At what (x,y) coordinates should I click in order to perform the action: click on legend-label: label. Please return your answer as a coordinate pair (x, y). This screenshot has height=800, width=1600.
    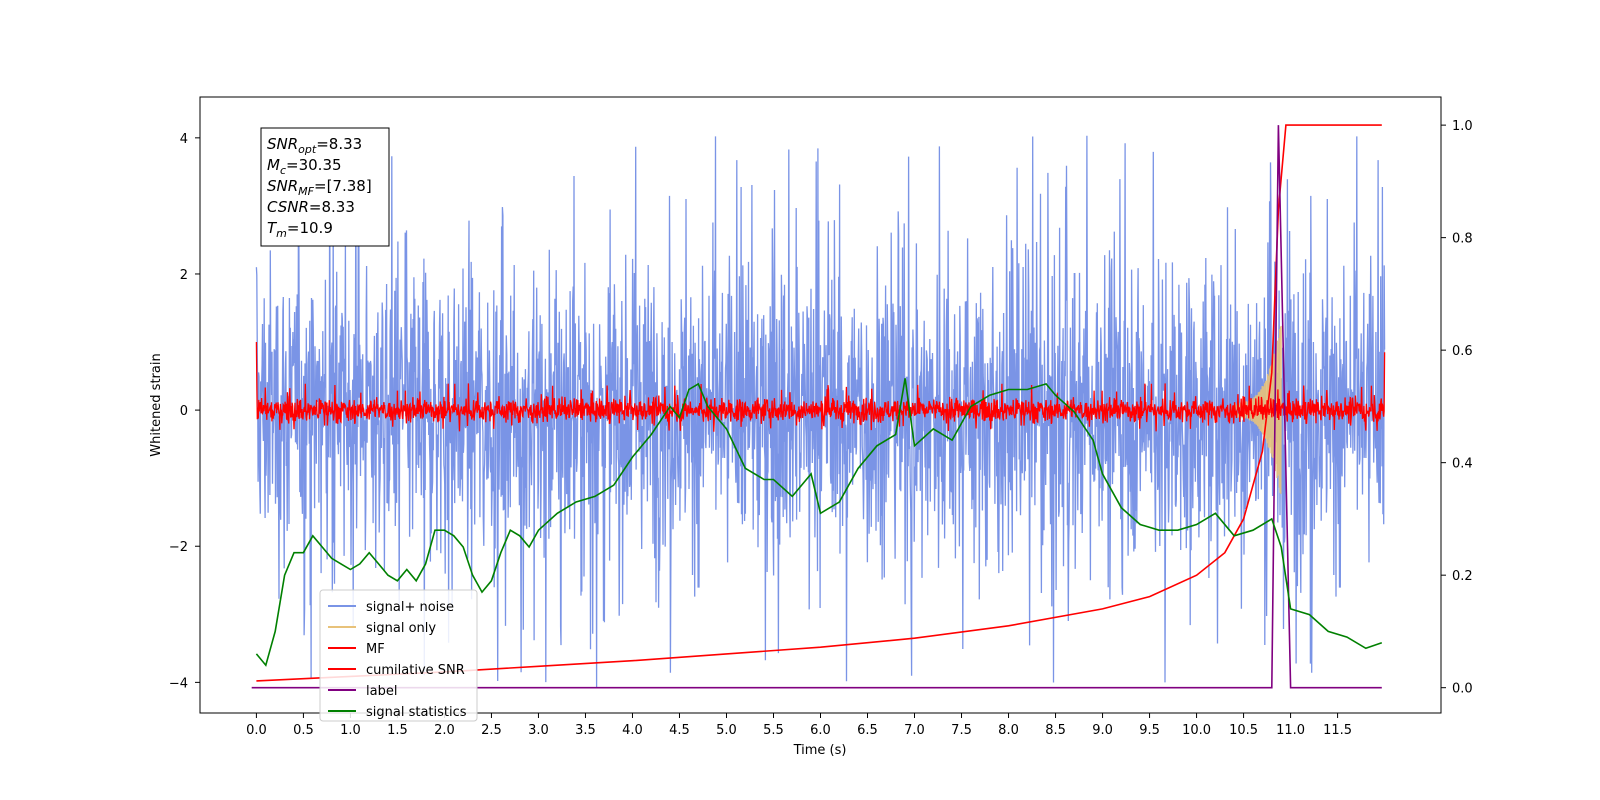
    Looking at the image, I should click on (381, 691).